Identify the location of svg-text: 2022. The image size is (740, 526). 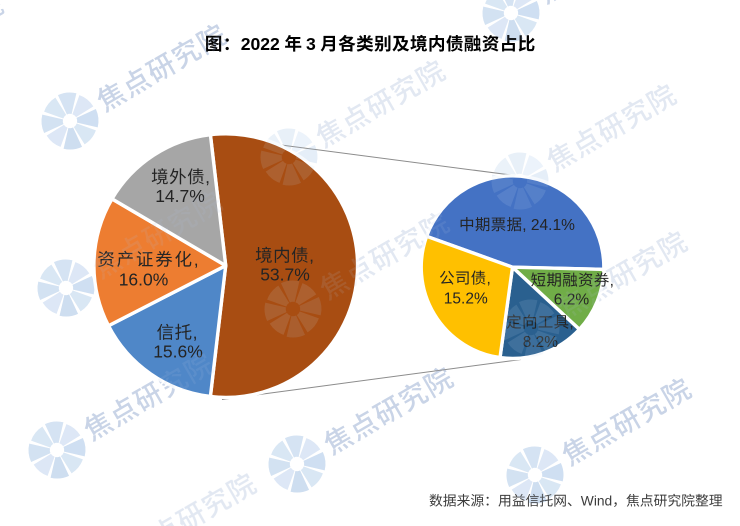
(260, 44).